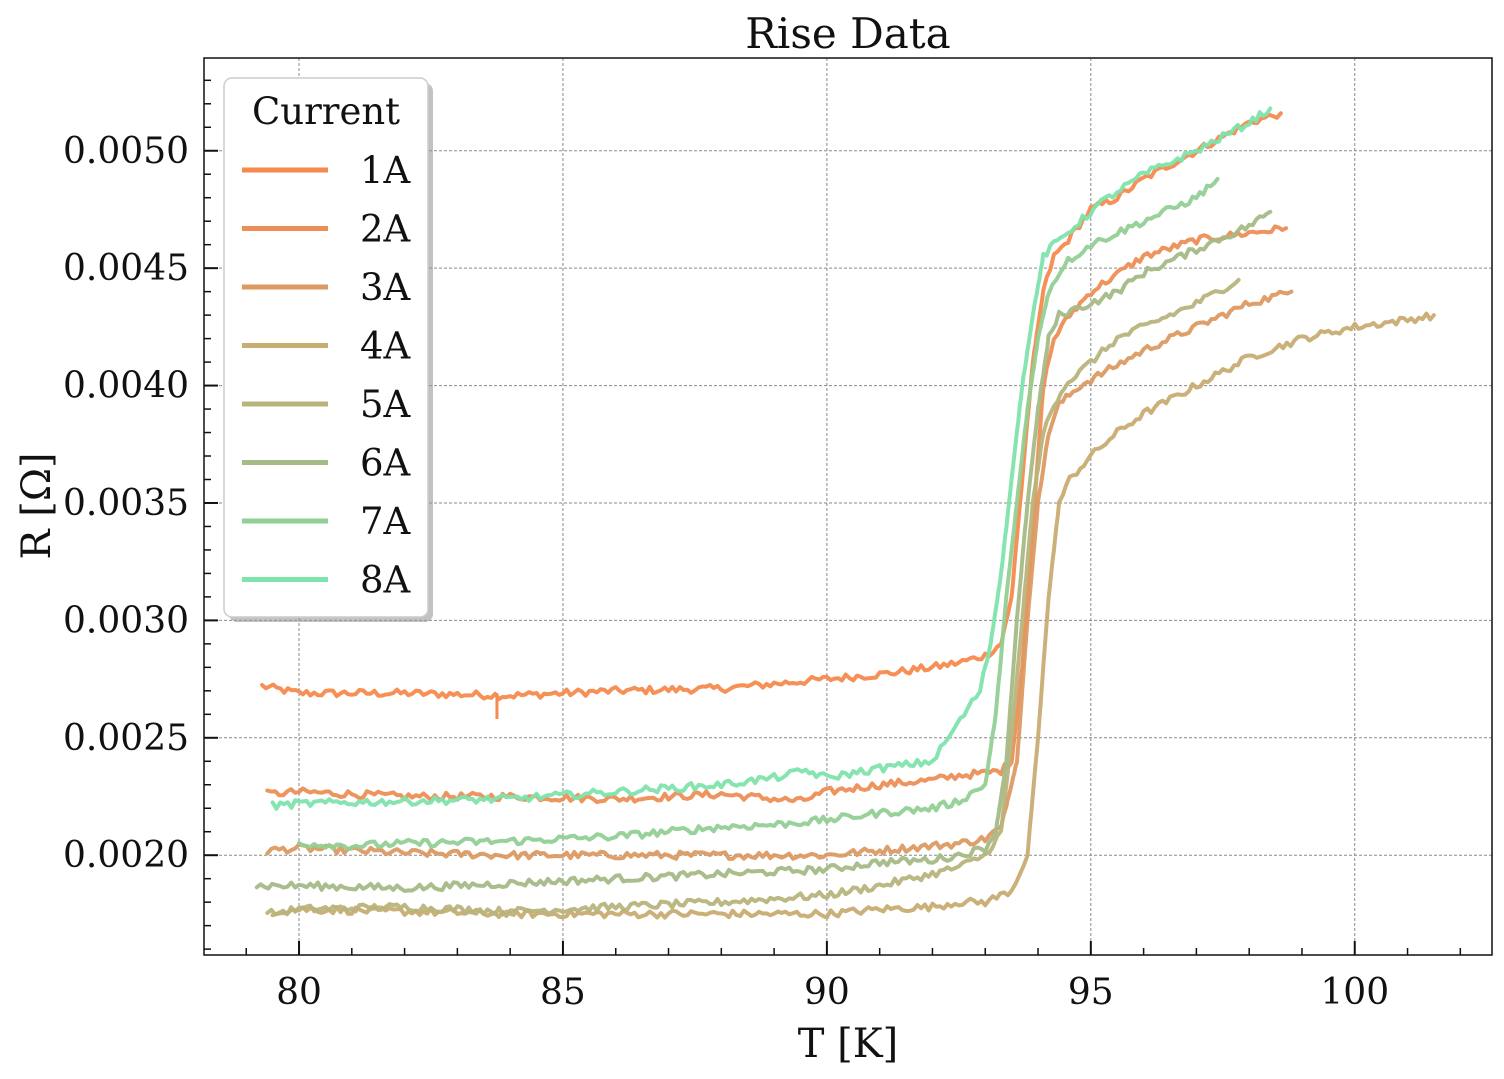 The height and width of the screenshot is (1079, 1504). I want to click on chart-title: Rise Data, so click(847, 33).